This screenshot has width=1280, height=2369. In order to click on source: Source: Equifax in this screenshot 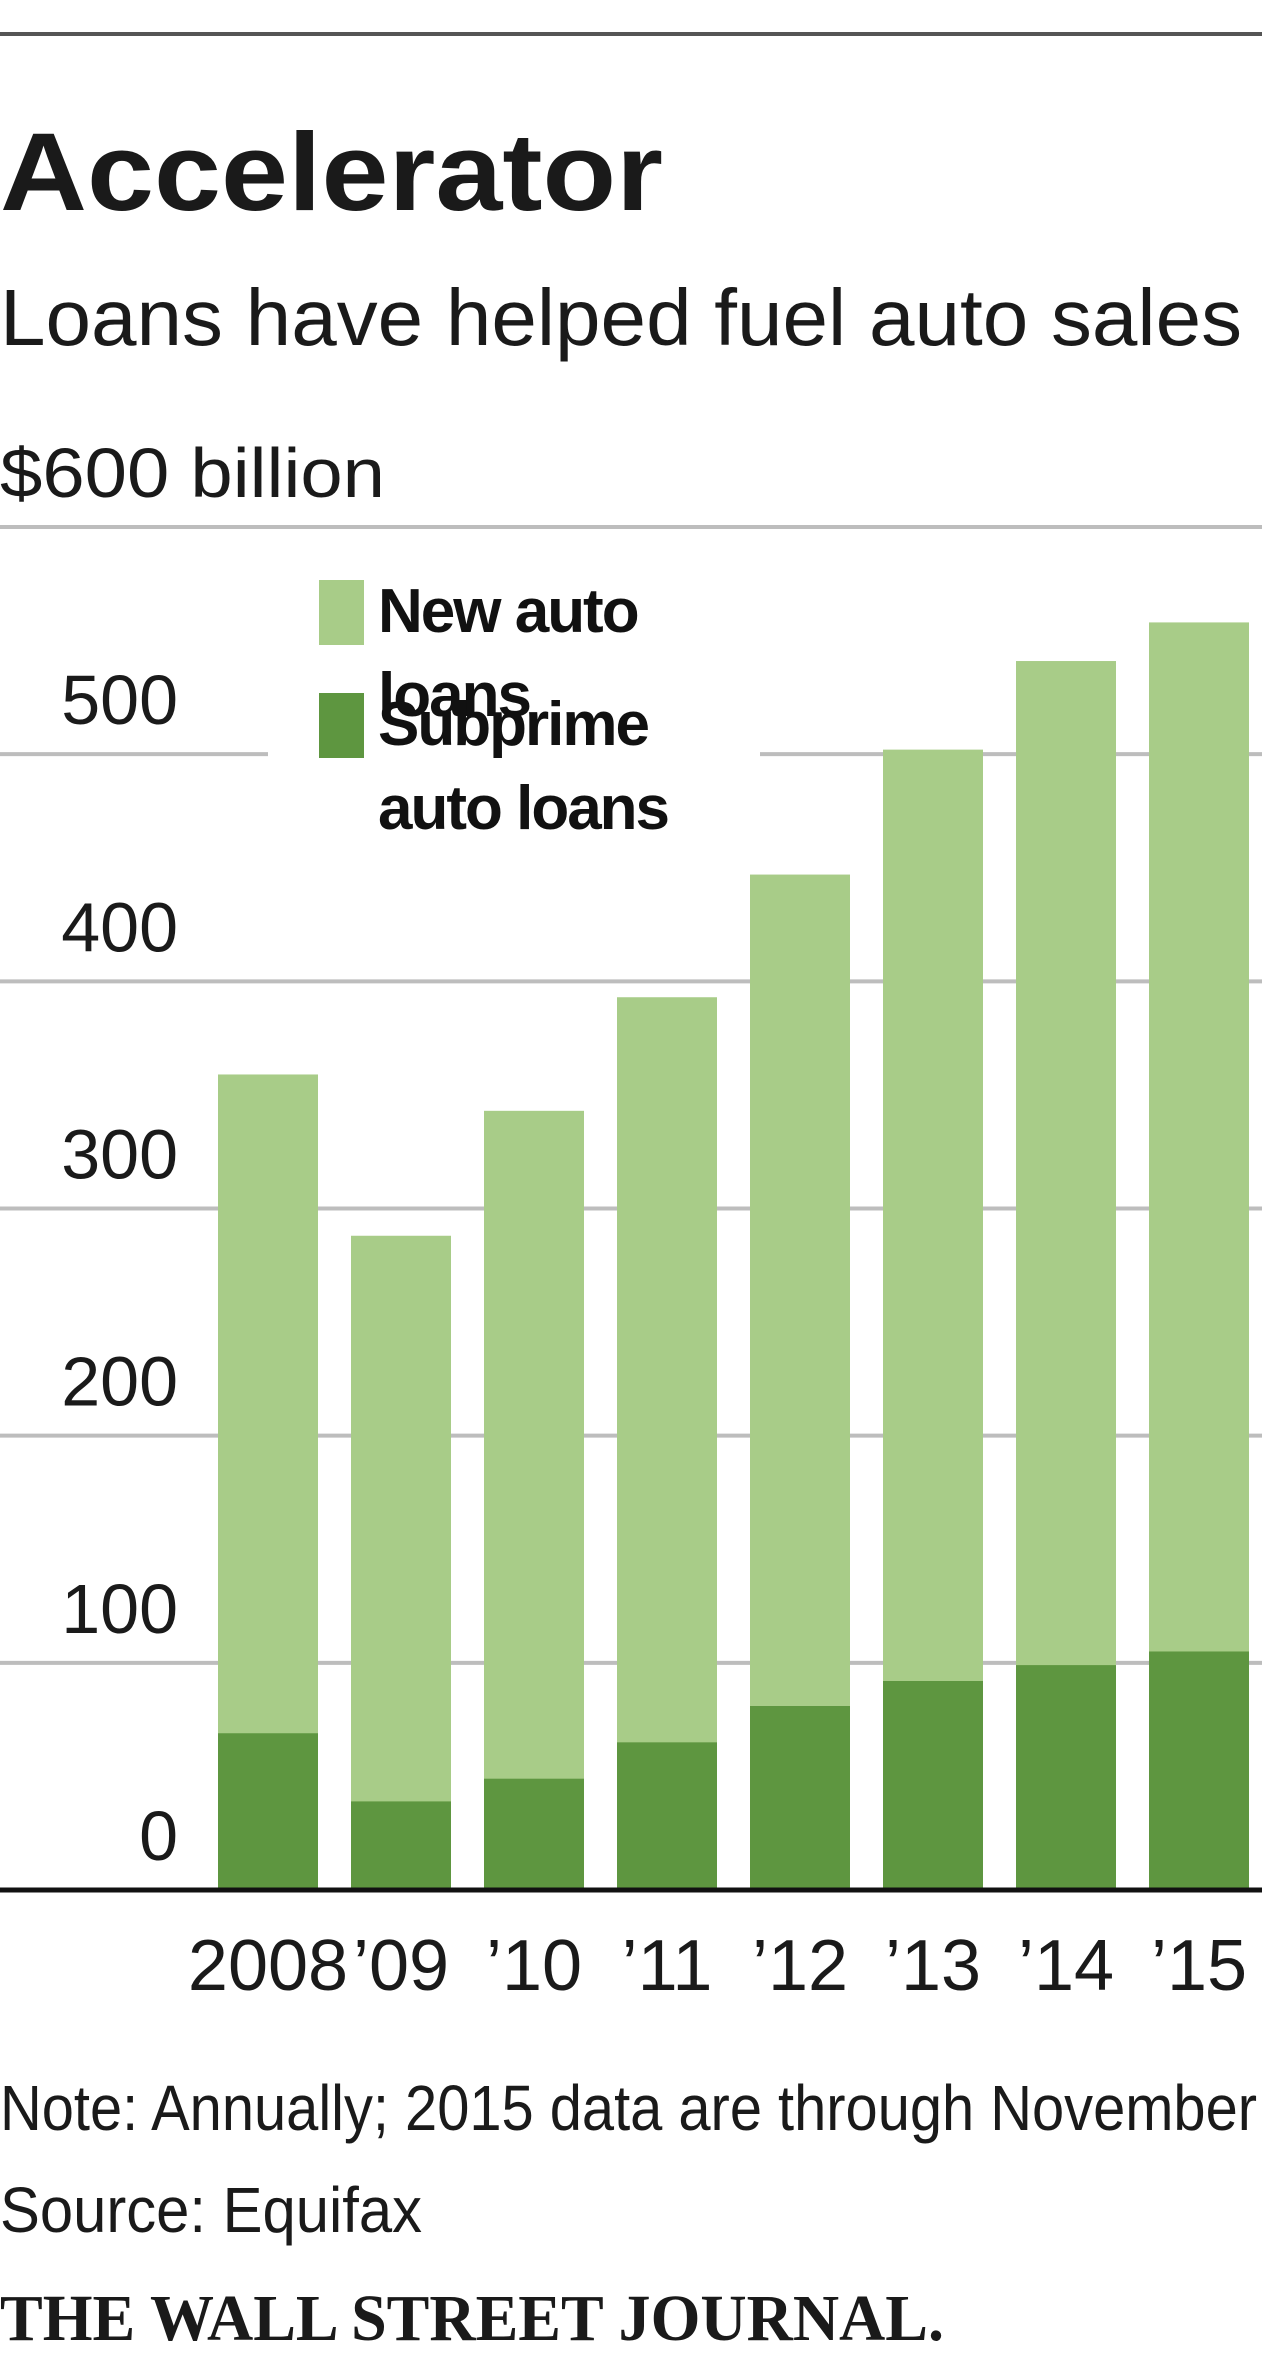, I will do `click(211, 2210)`.